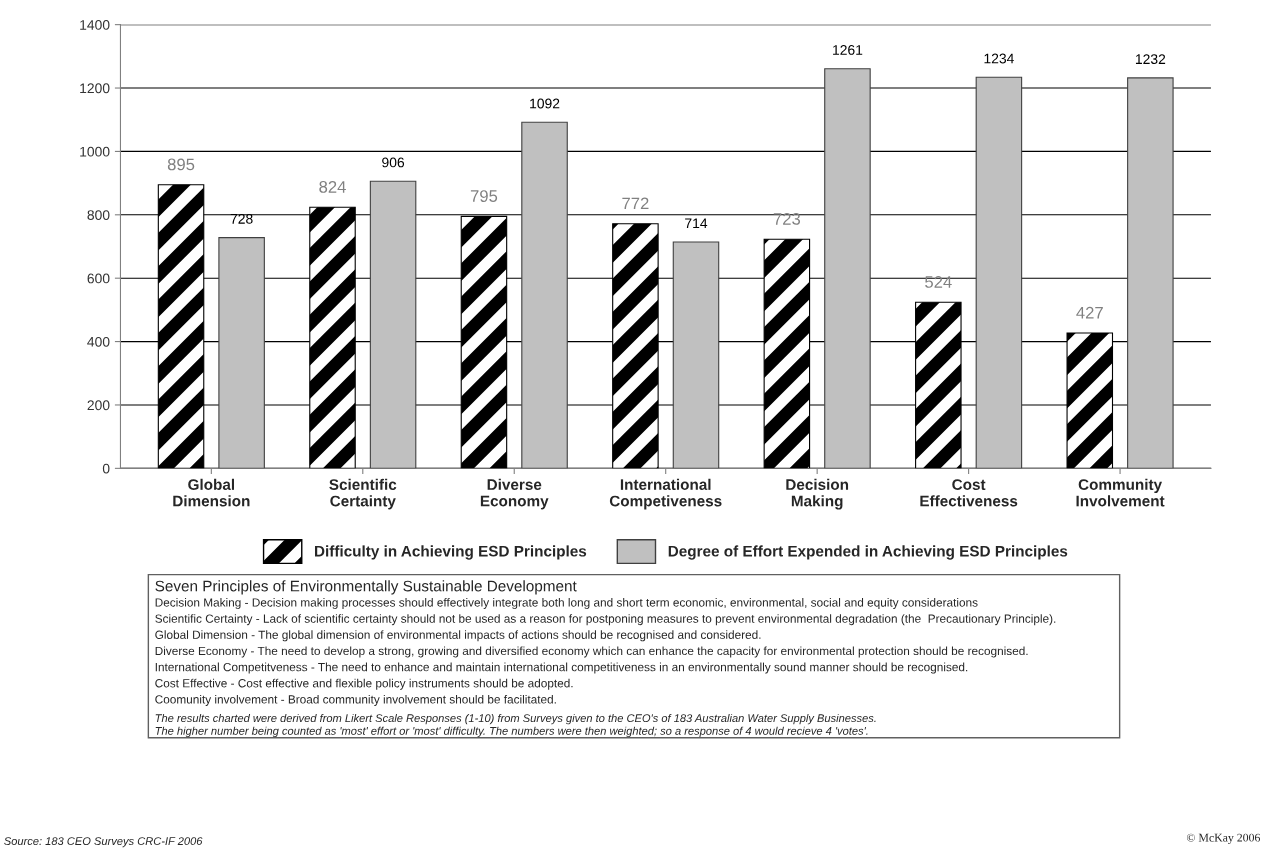 This screenshot has width=1268, height=850. I want to click on data-label: 772, so click(635, 203).